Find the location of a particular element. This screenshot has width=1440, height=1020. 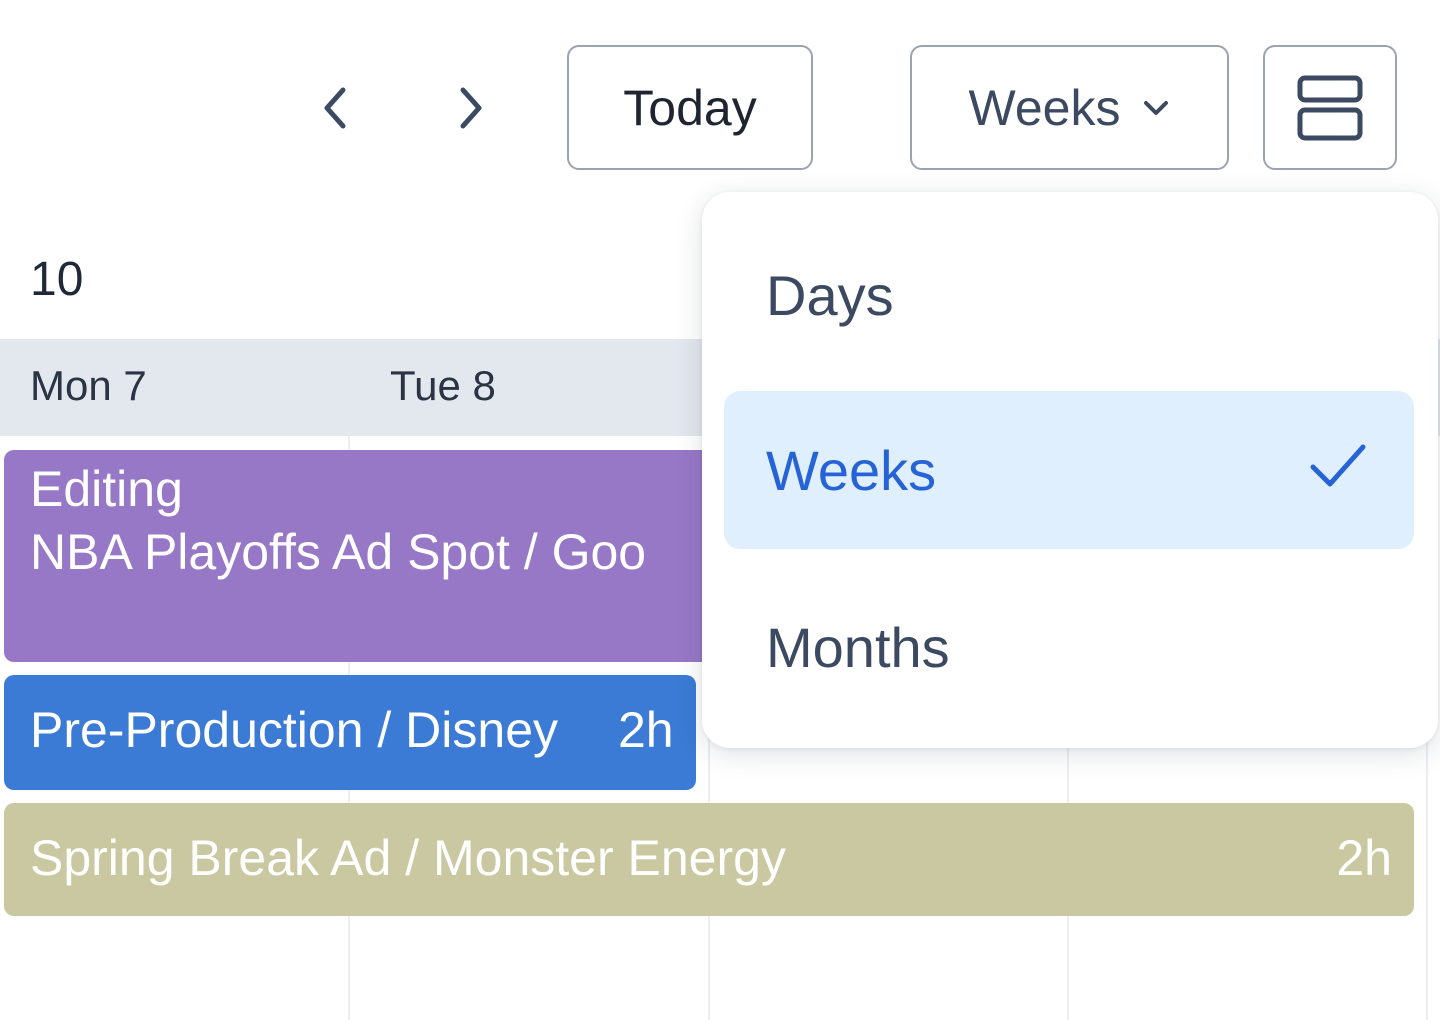

next-period-button is located at coordinates (470, 108).